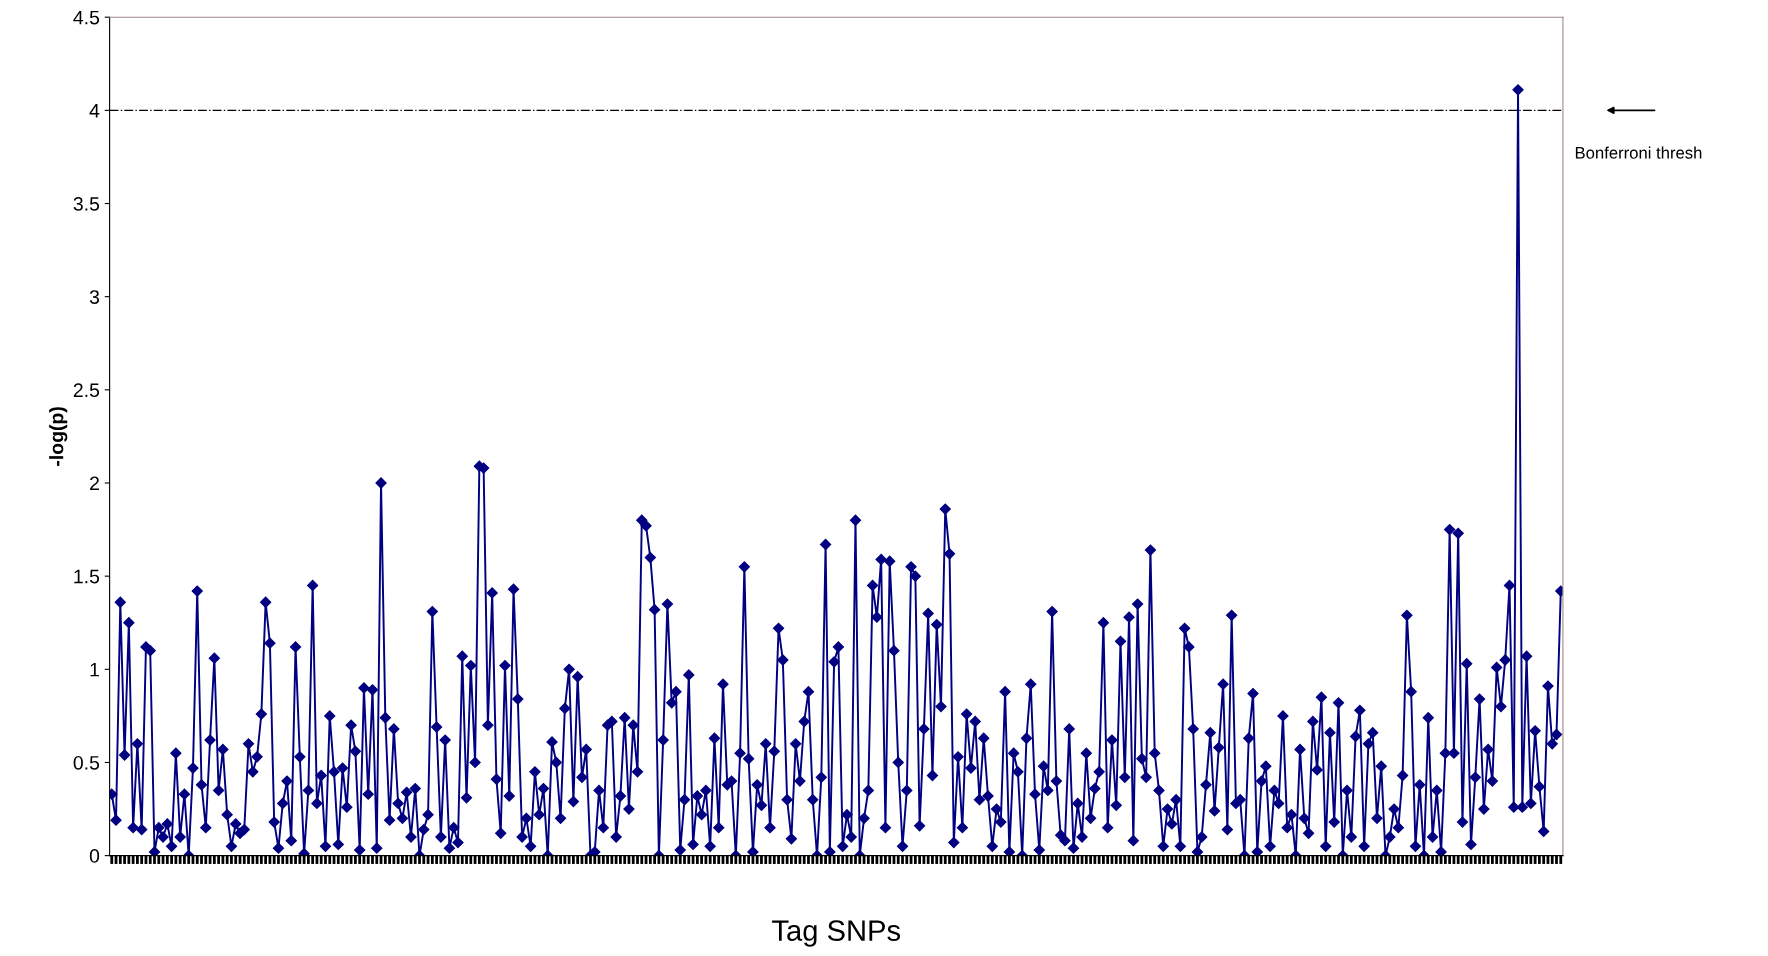 This screenshot has height=956, width=1768. Describe the element at coordinates (94, 111) in the screenshot. I see `y-tick-label: 4` at that location.